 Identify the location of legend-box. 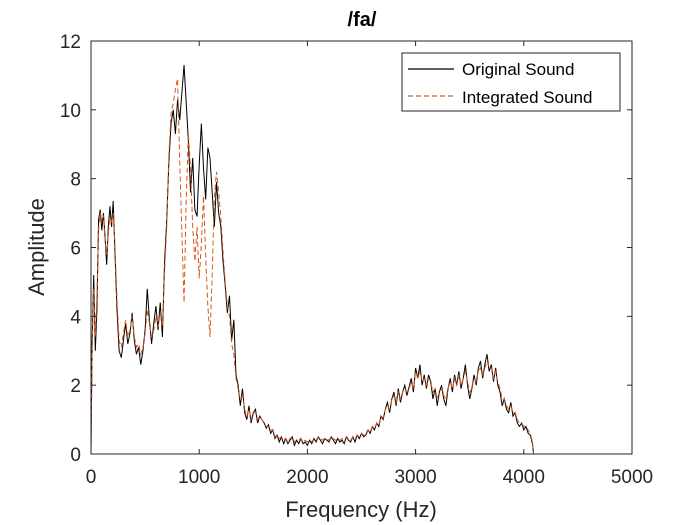
(511, 82).